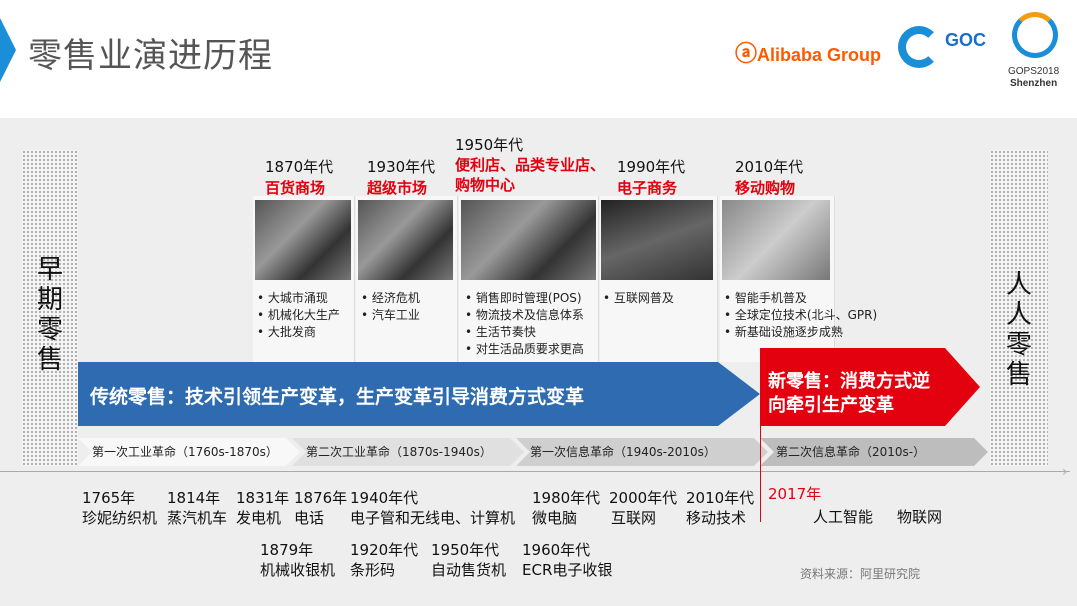 The width and height of the screenshot is (1077, 606). Describe the element at coordinates (795, 494) in the screenshot. I see `future-year: 2017年` at that location.